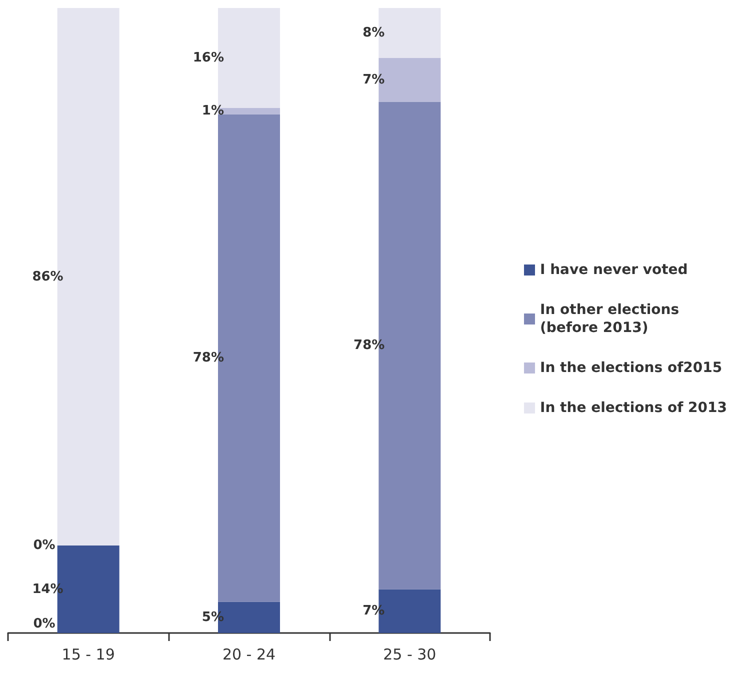 The image size is (749, 678). What do you see at coordinates (48, 276) in the screenshot?
I see `data-label: 86%` at bounding box center [48, 276].